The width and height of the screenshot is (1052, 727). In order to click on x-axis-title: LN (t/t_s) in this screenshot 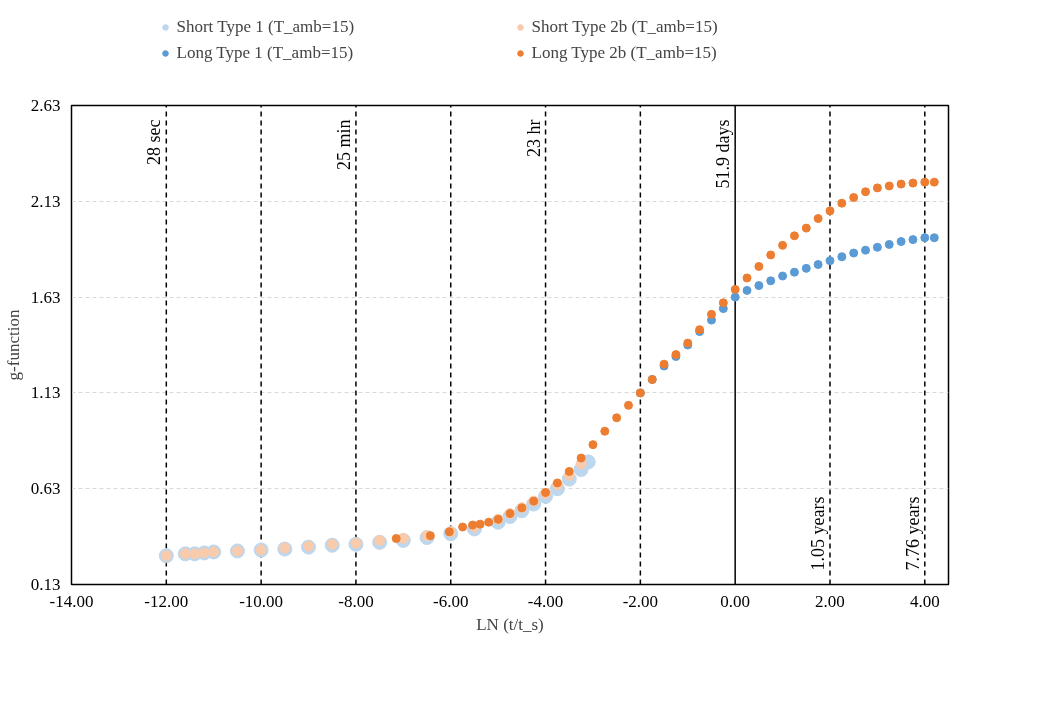, I will do `click(510, 624)`.